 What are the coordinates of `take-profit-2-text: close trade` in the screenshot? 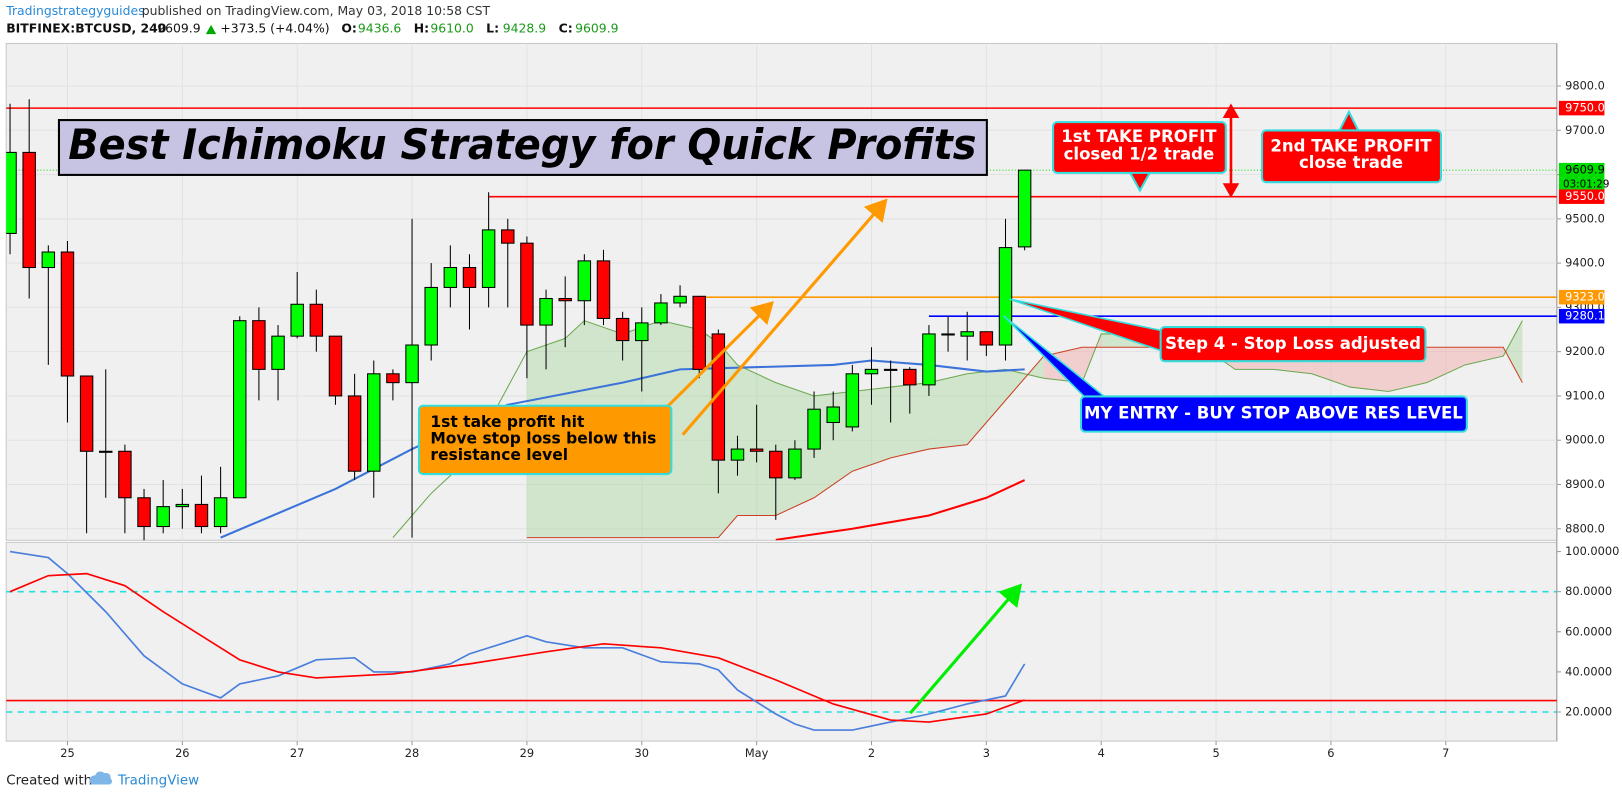 It's located at (1351, 162).